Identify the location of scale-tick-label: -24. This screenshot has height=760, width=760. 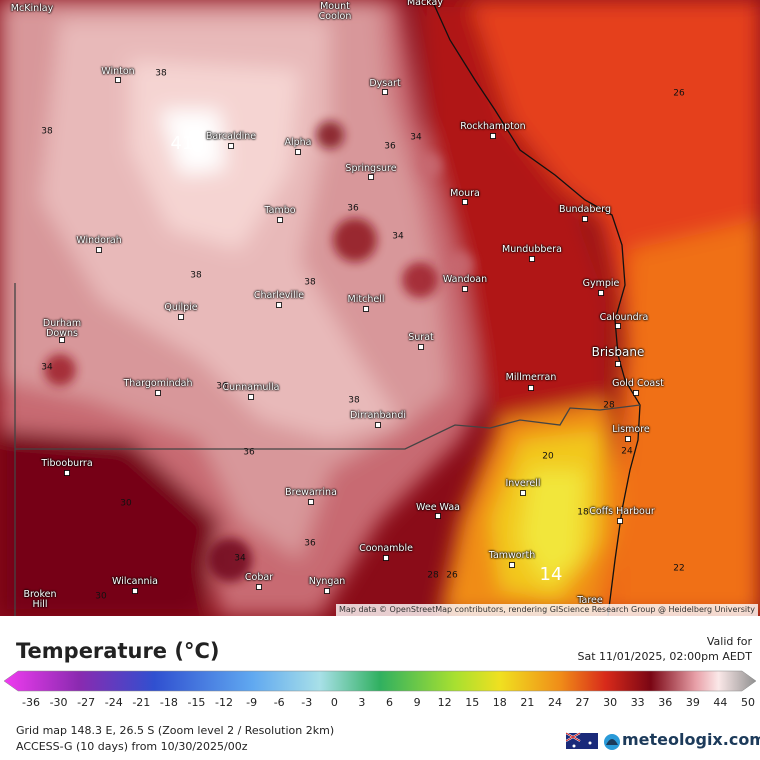
(113, 702).